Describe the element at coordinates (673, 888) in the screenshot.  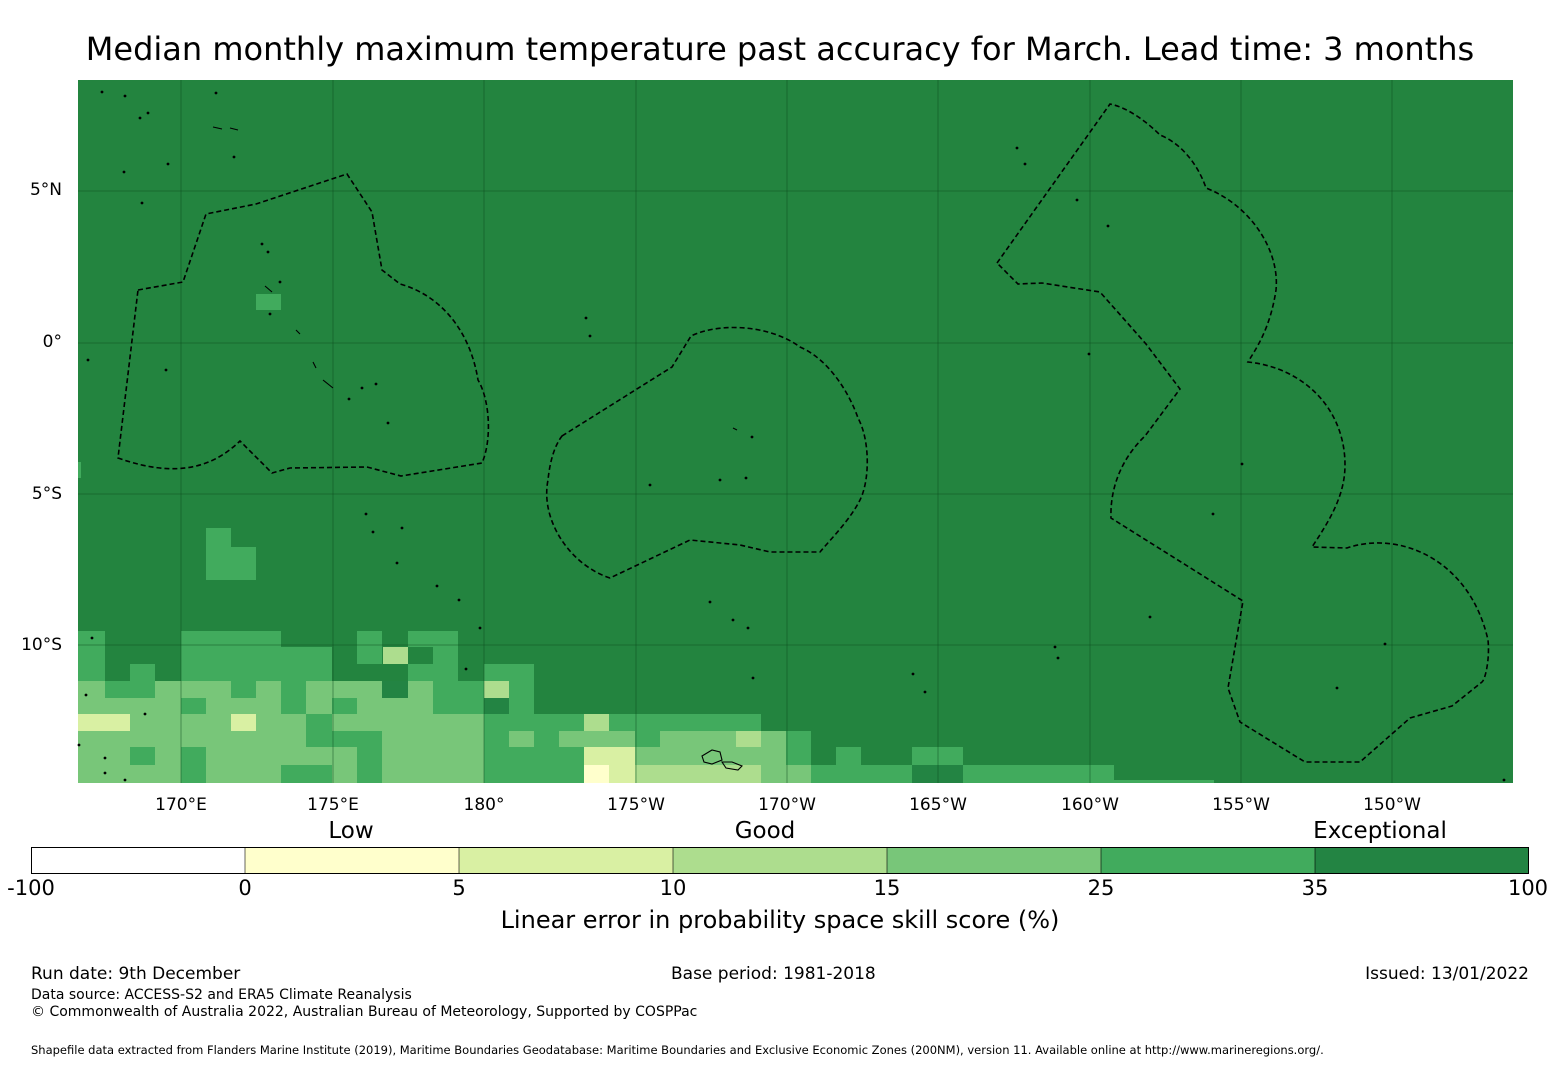
I see `colorbar-tick-label: 10` at that location.